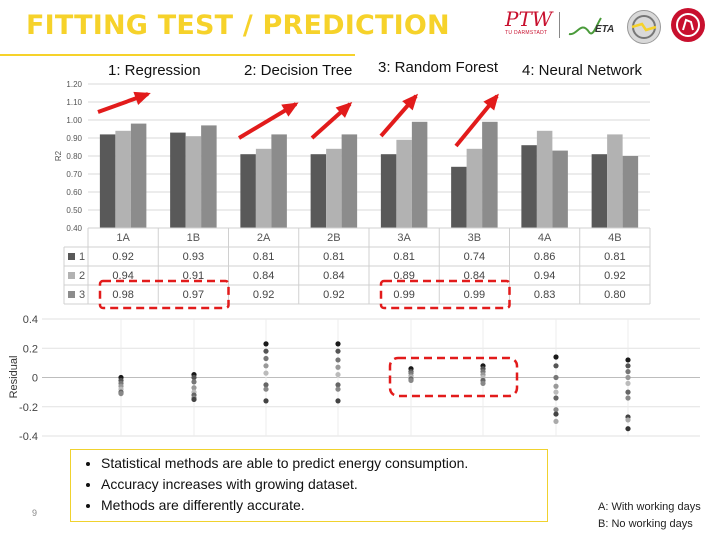  I want to click on title-underline, so click(177, 55).